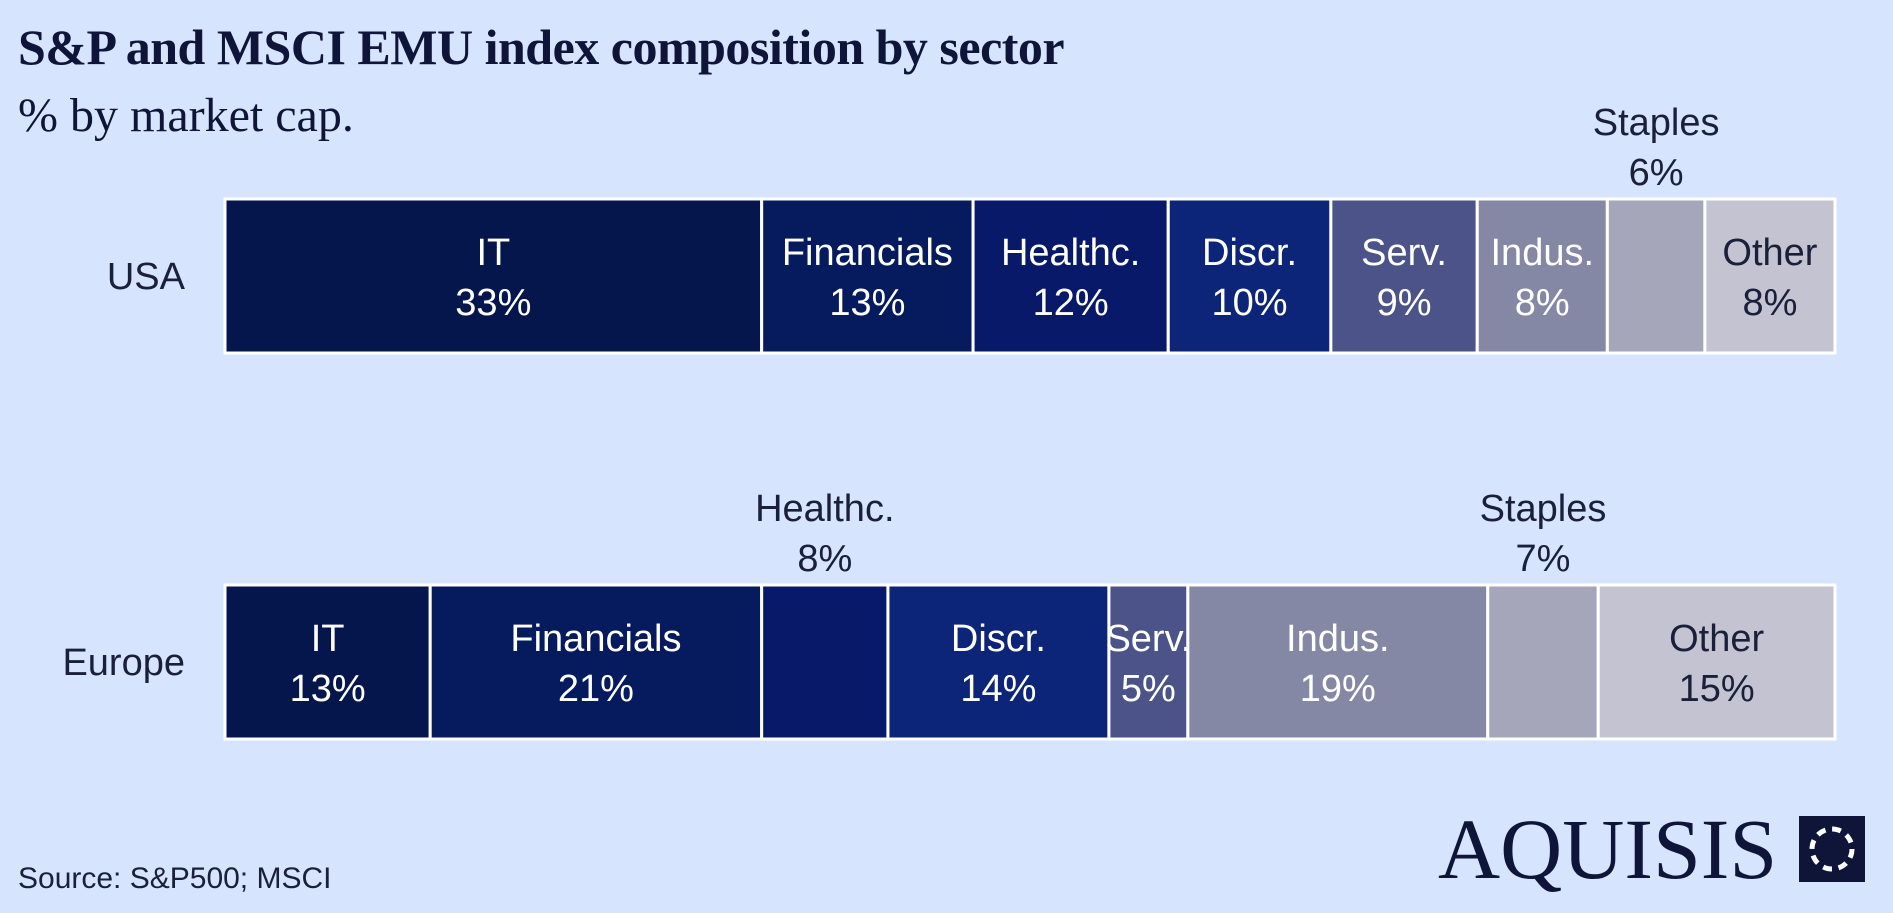 The image size is (1893, 913). What do you see at coordinates (1338, 639) in the screenshot?
I see `segment-label-europe-indus: Indus.` at bounding box center [1338, 639].